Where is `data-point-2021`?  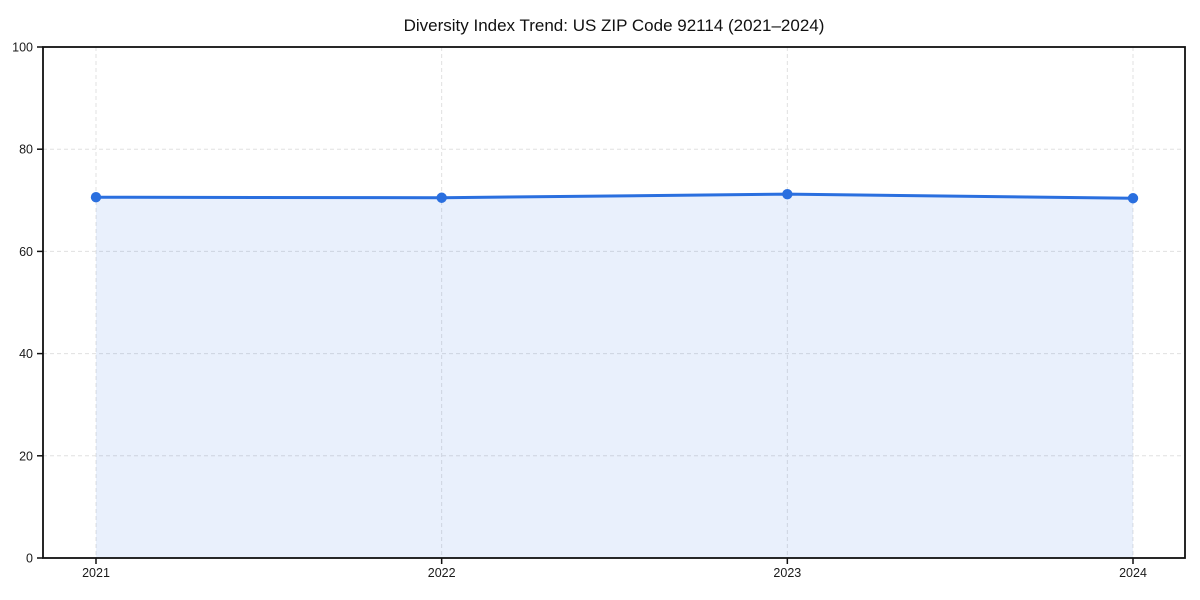 data-point-2021 is located at coordinates (96, 197).